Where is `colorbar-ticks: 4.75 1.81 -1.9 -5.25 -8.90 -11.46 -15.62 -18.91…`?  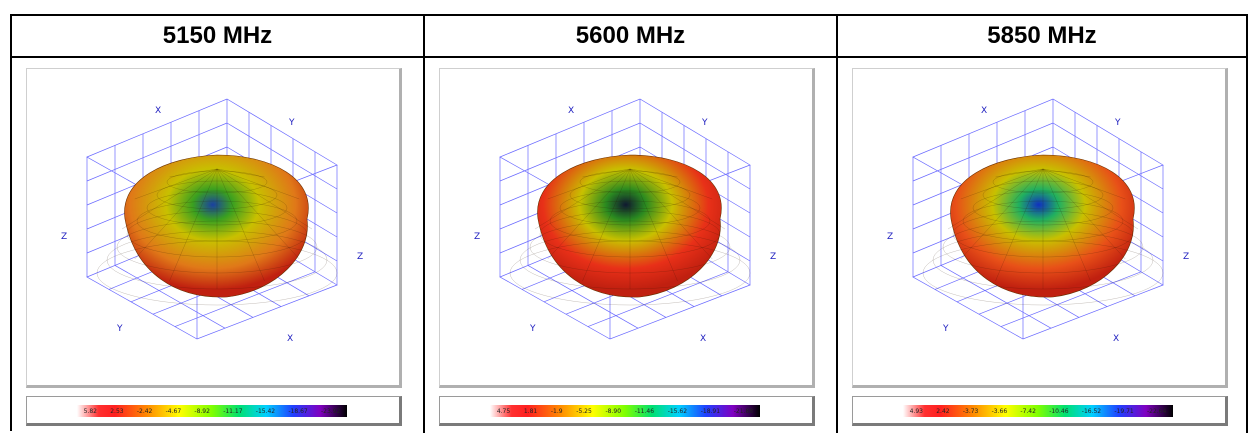
colorbar-ticks: 4.75 1.81 -1.9 -5.25 -8.90 -11.46 -15.62 -18.91… is located at coordinates (625, 411).